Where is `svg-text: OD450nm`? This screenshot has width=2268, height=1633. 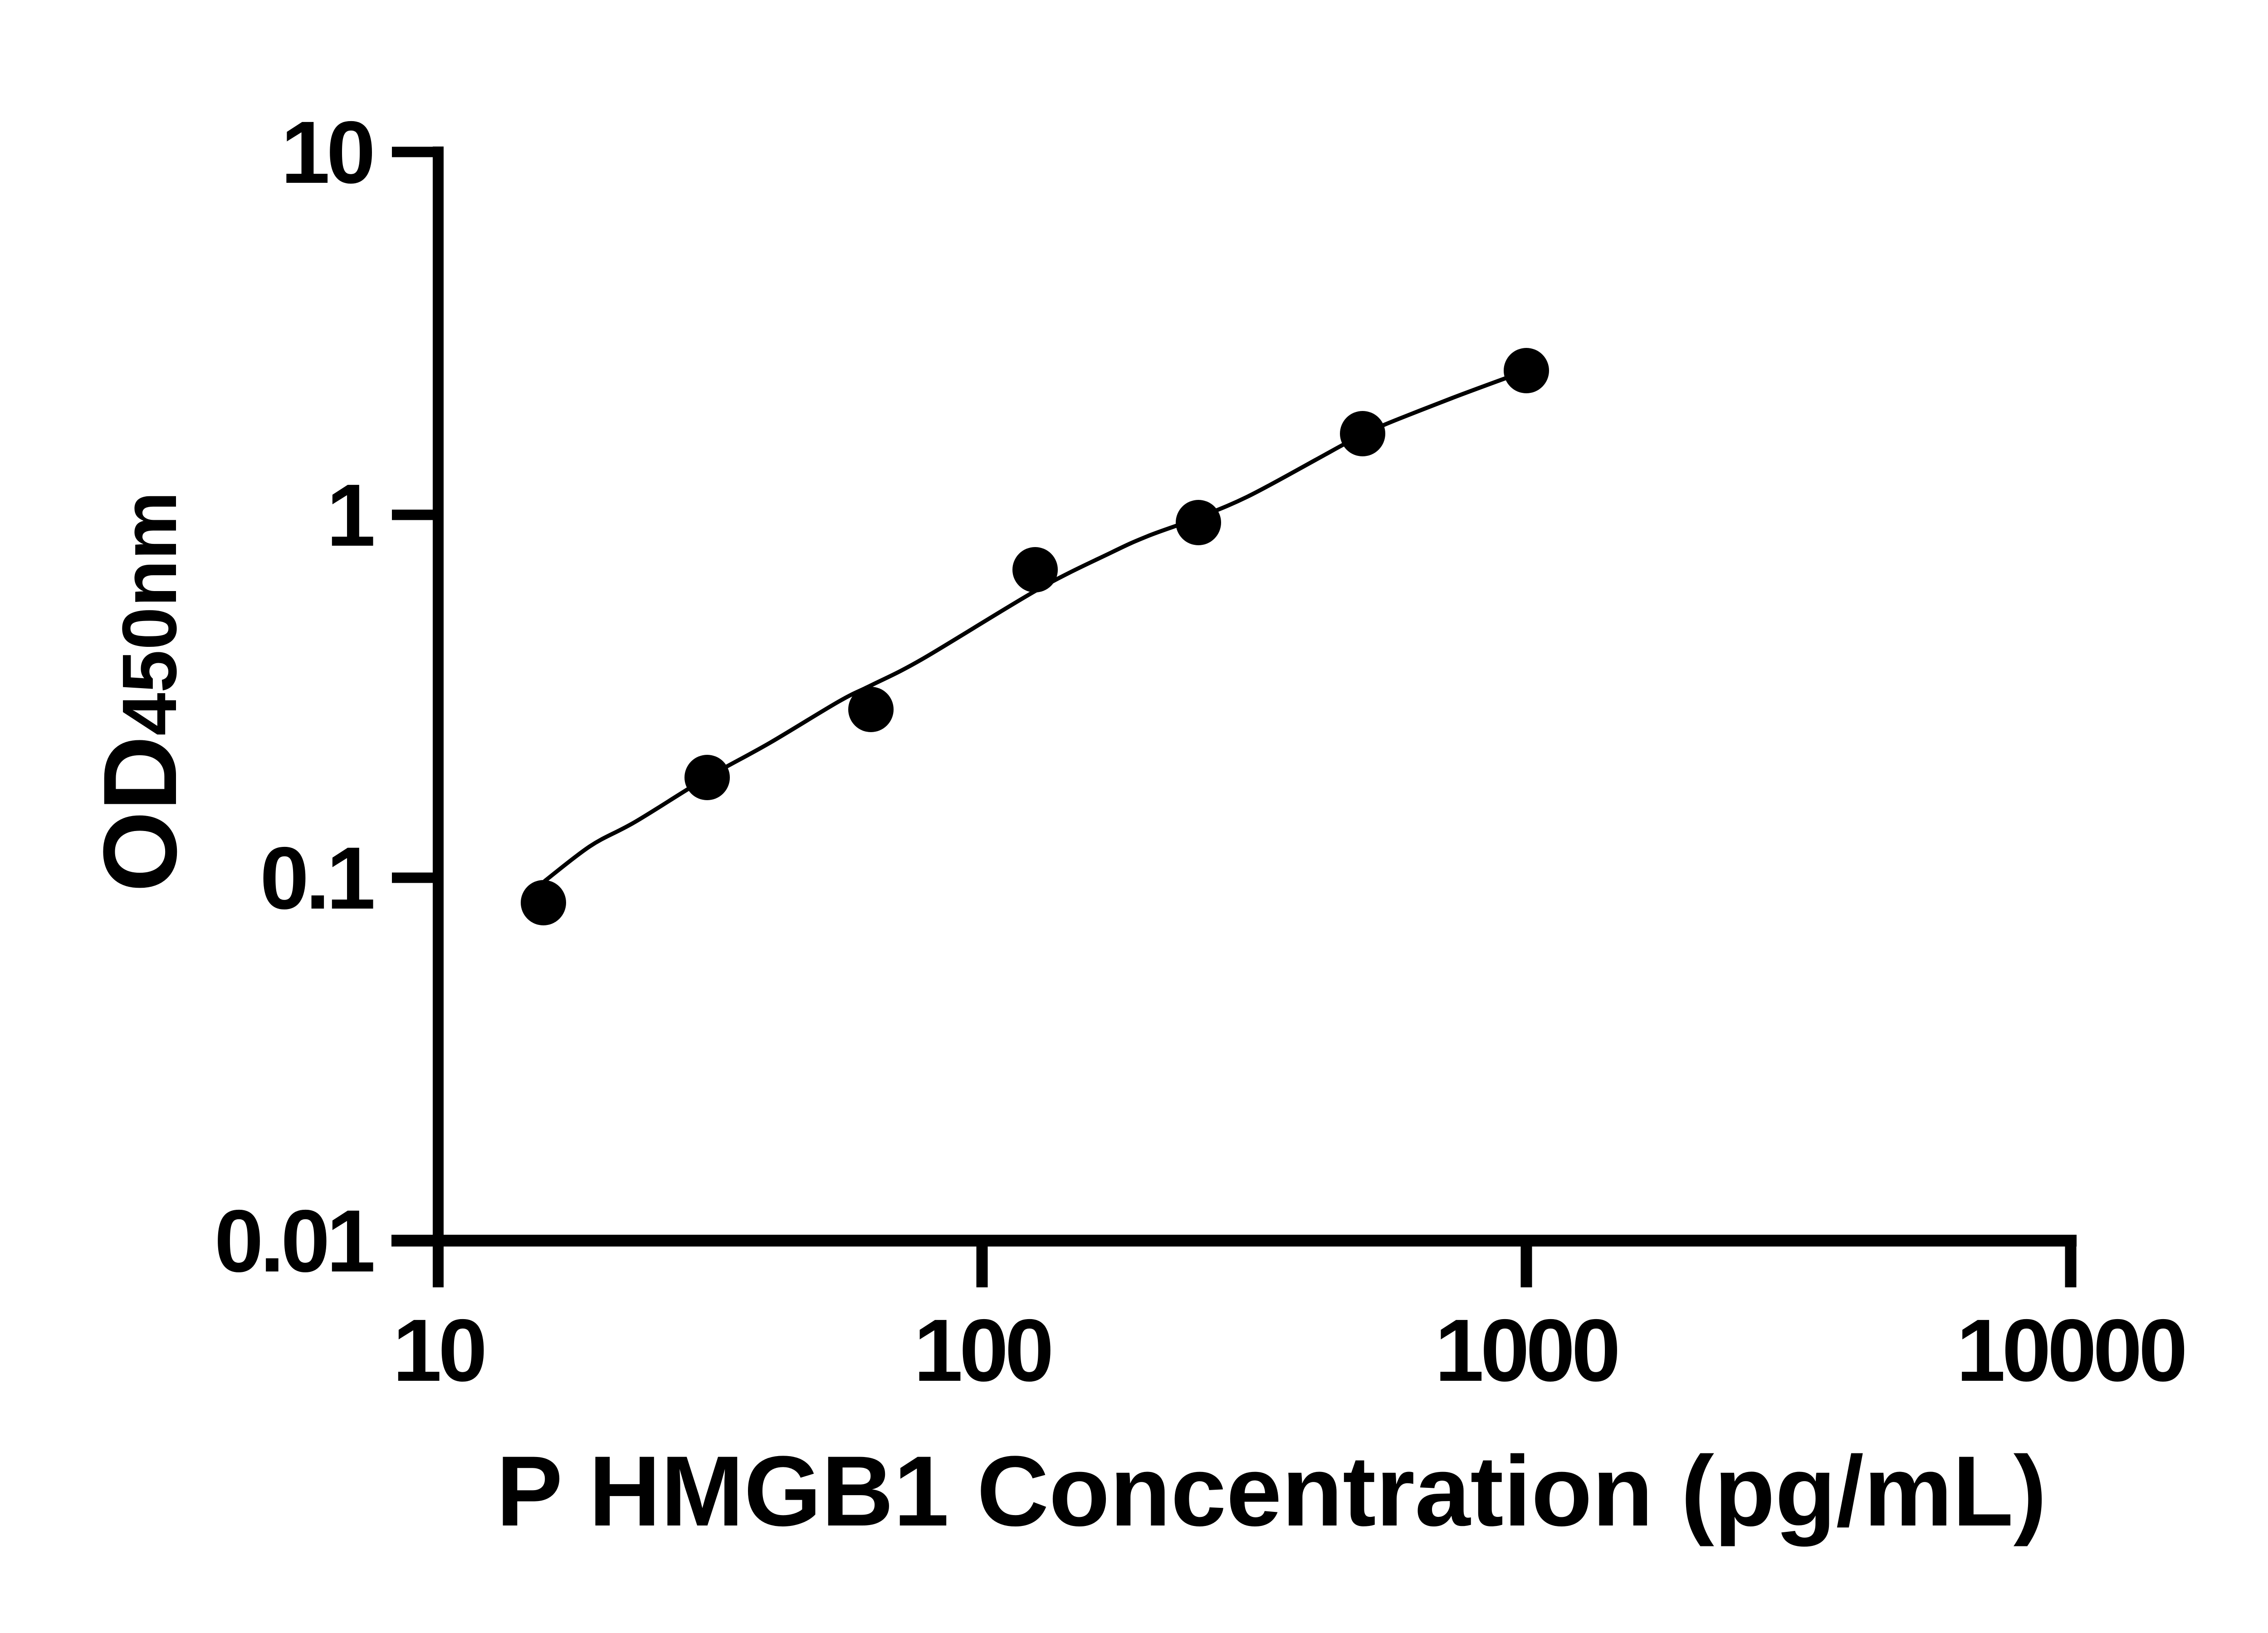 svg-text: OD450nm is located at coordinates (140, 691).